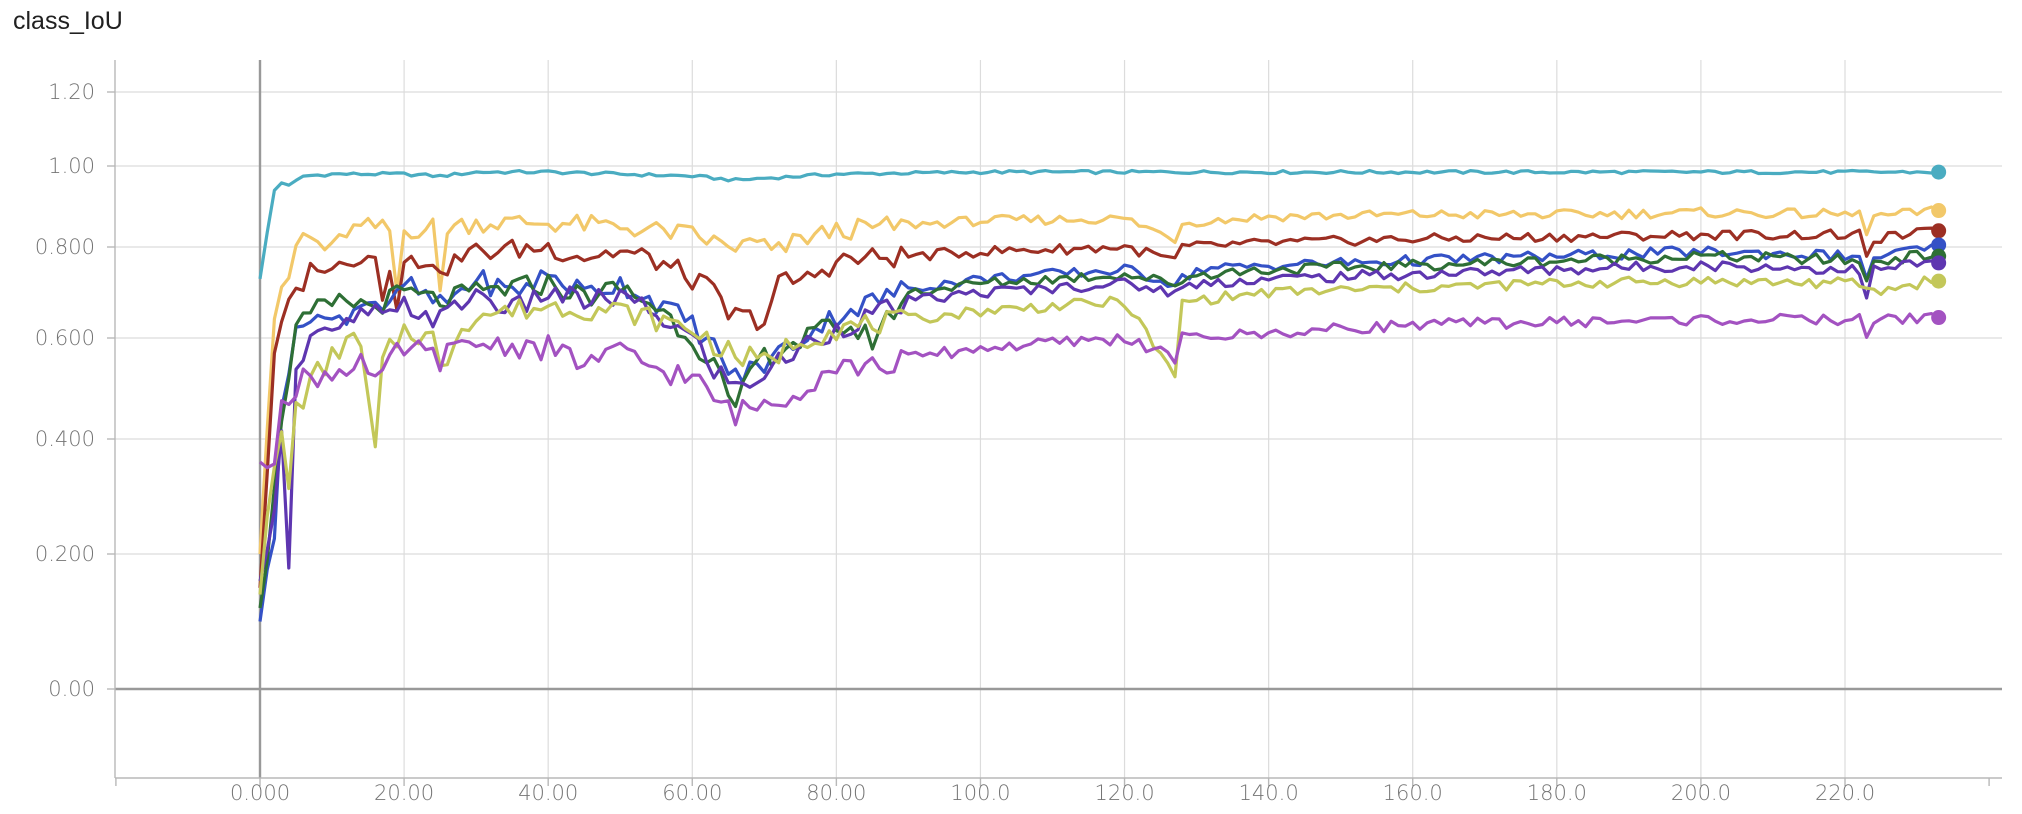 The image size is (2022, 814). Describe the element at coordinates (71, 689) in the screenshot. I see `y-tick-label: 0.00` at that location.